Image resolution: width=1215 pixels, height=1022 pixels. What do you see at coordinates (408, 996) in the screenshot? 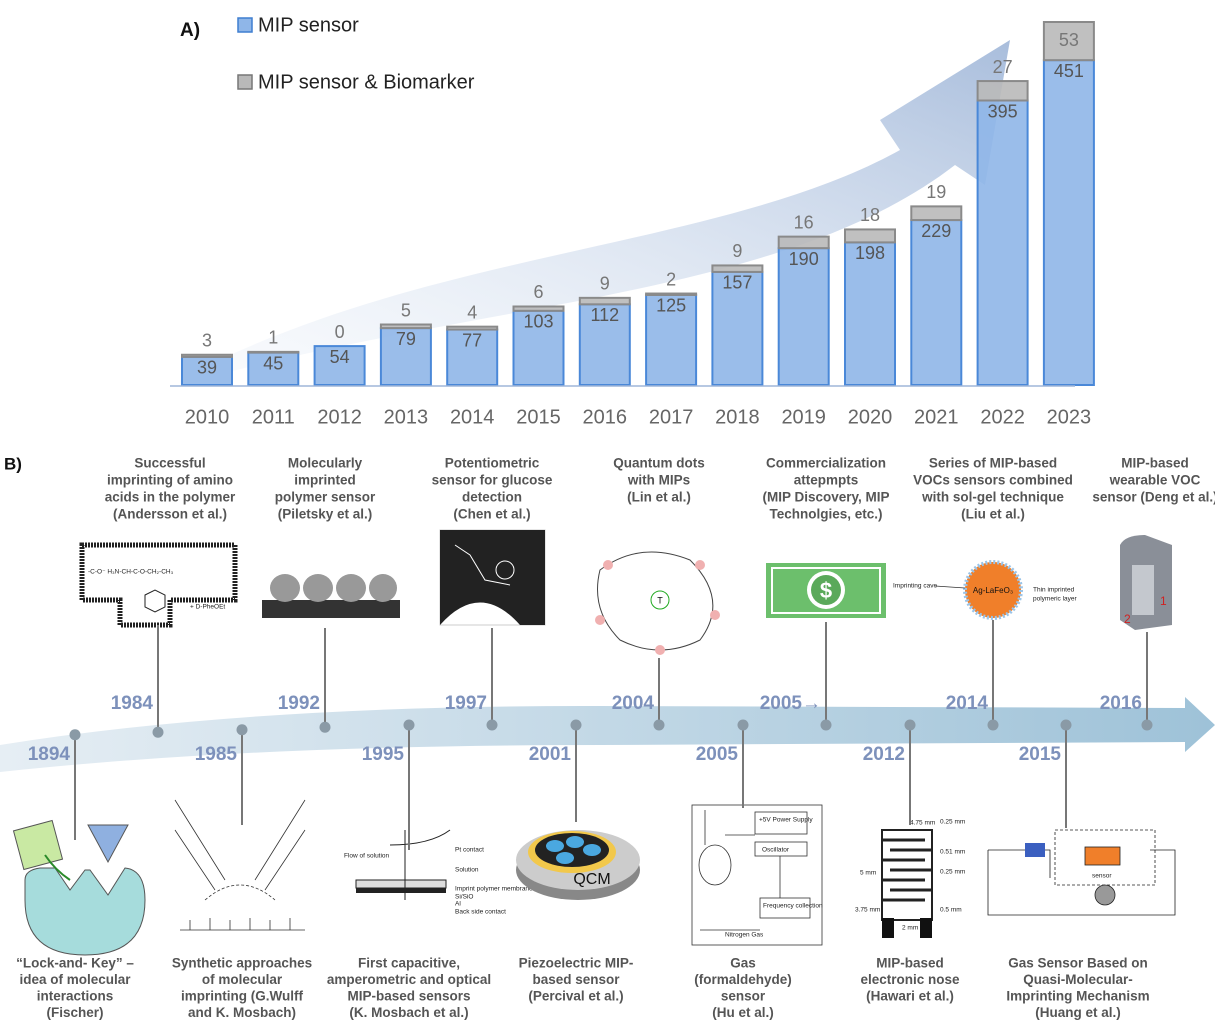
I see `caption: MIP-based sensors` at bounding box center [408, 996].